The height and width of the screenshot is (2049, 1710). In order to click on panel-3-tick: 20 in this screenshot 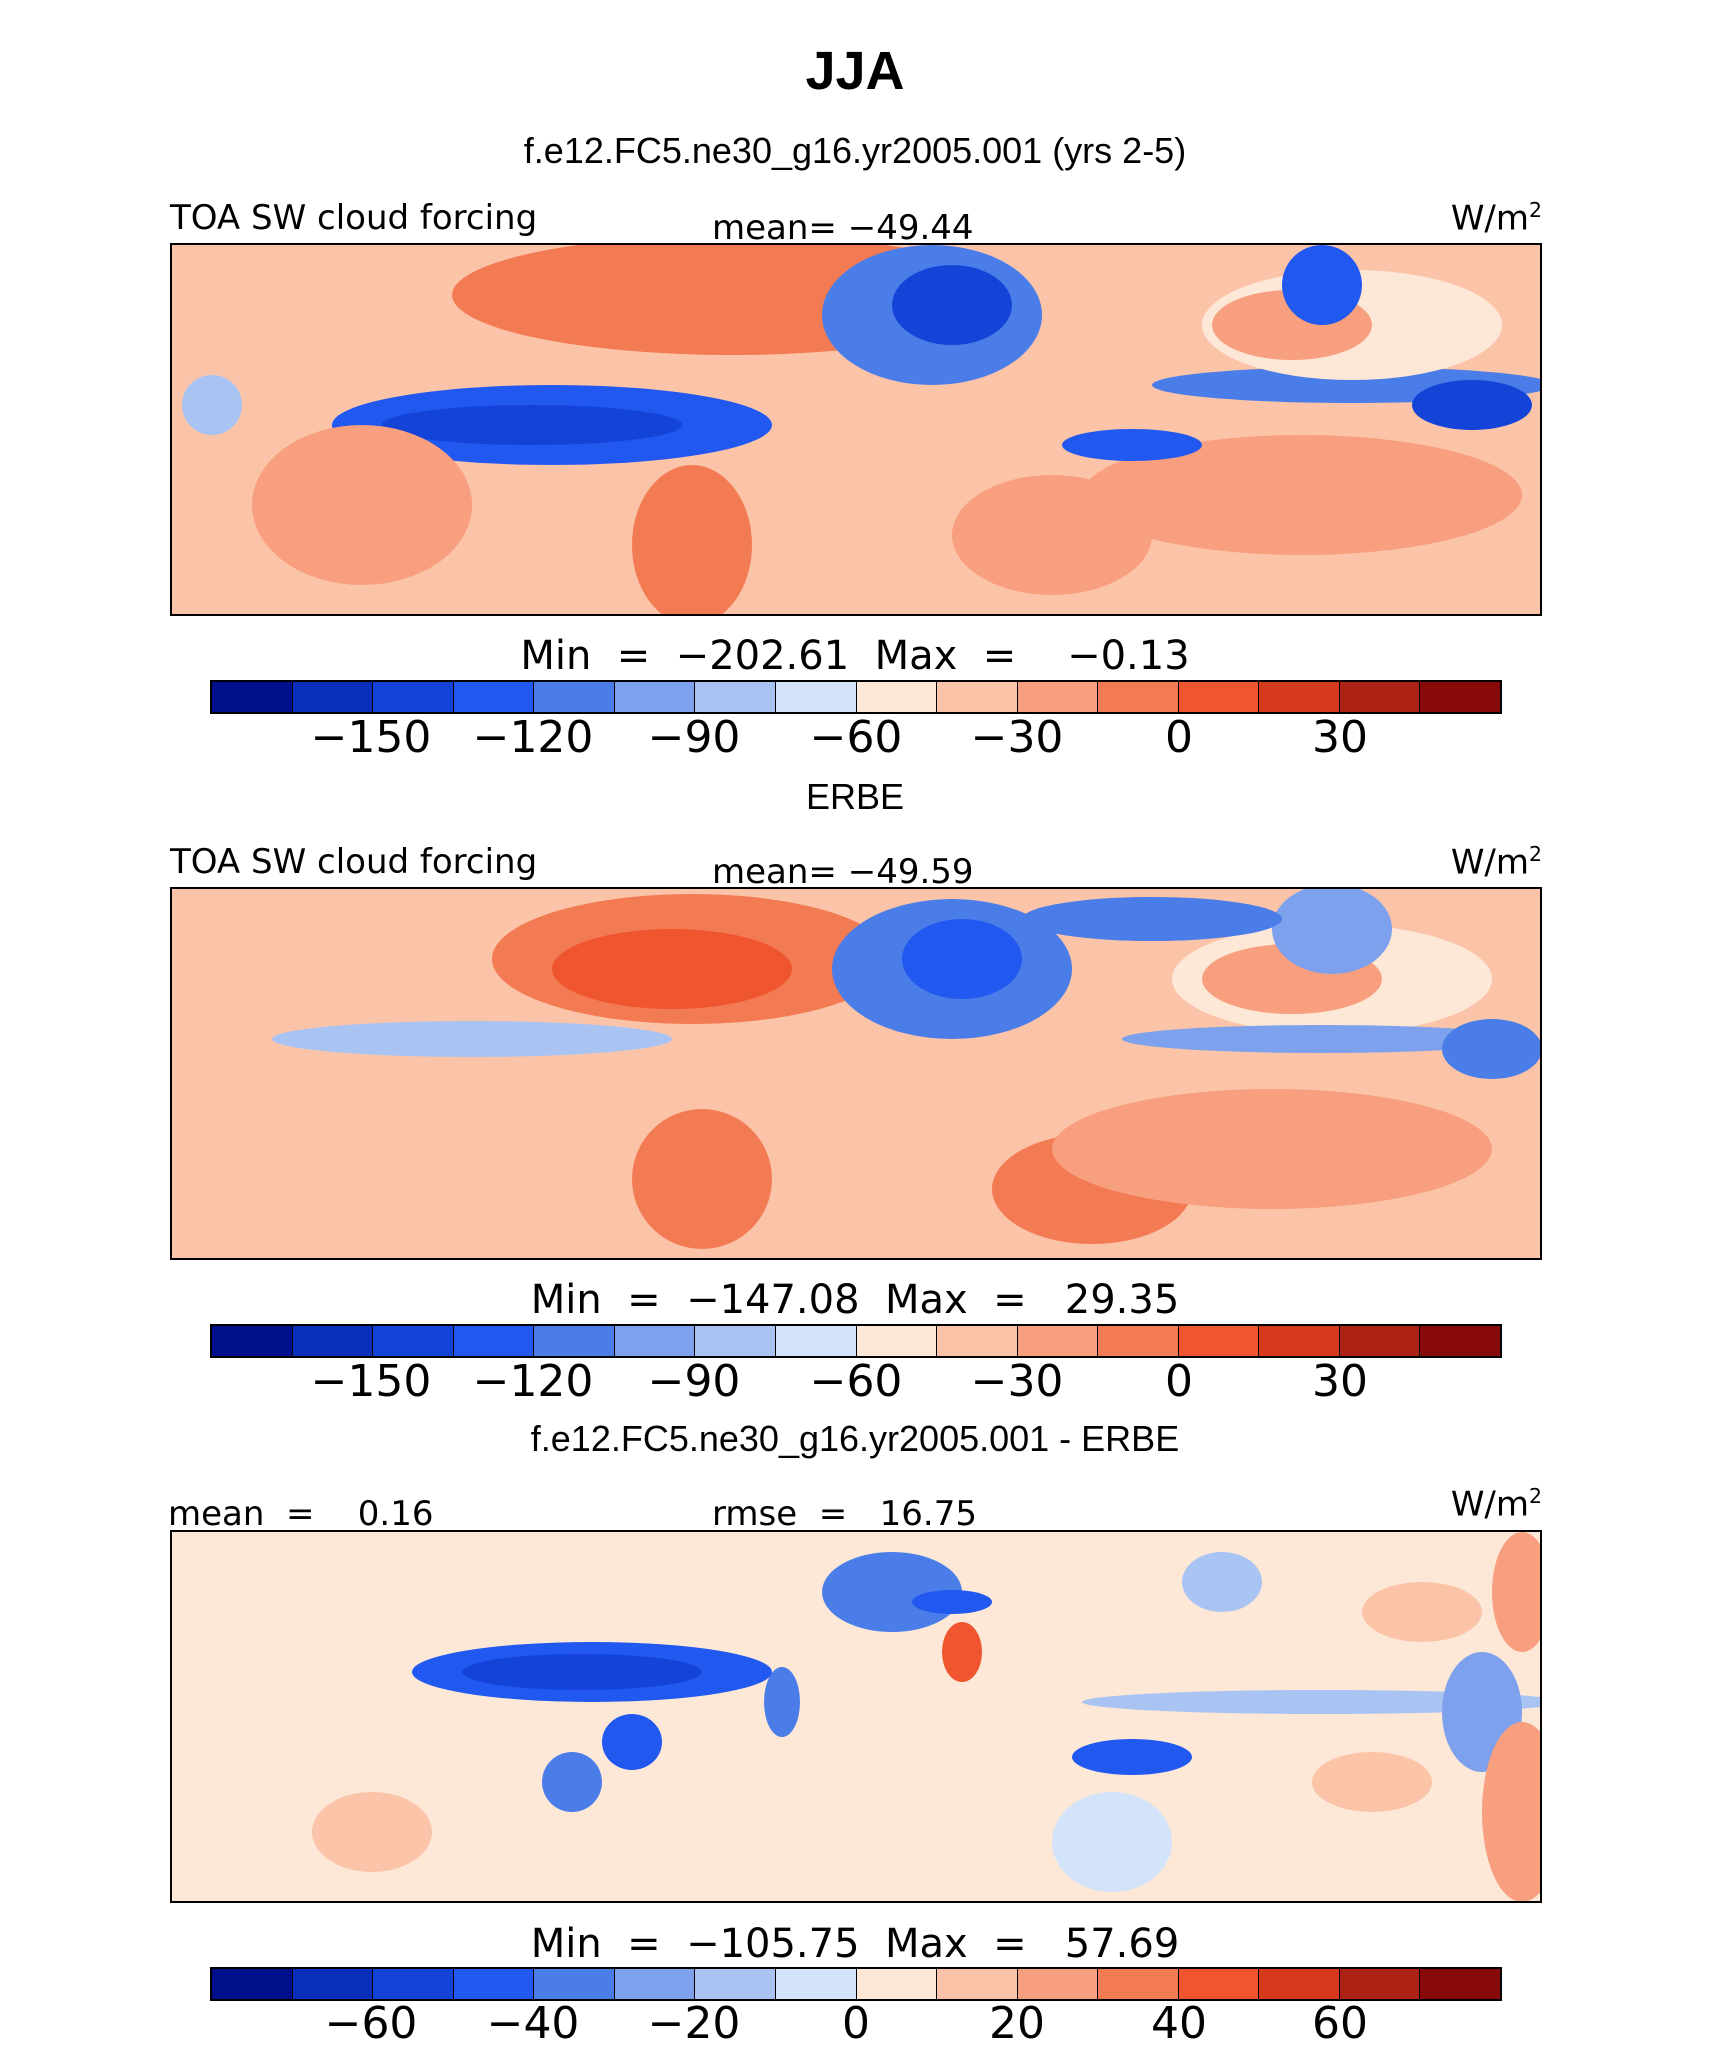, I will do `click(1017, 2023)`.